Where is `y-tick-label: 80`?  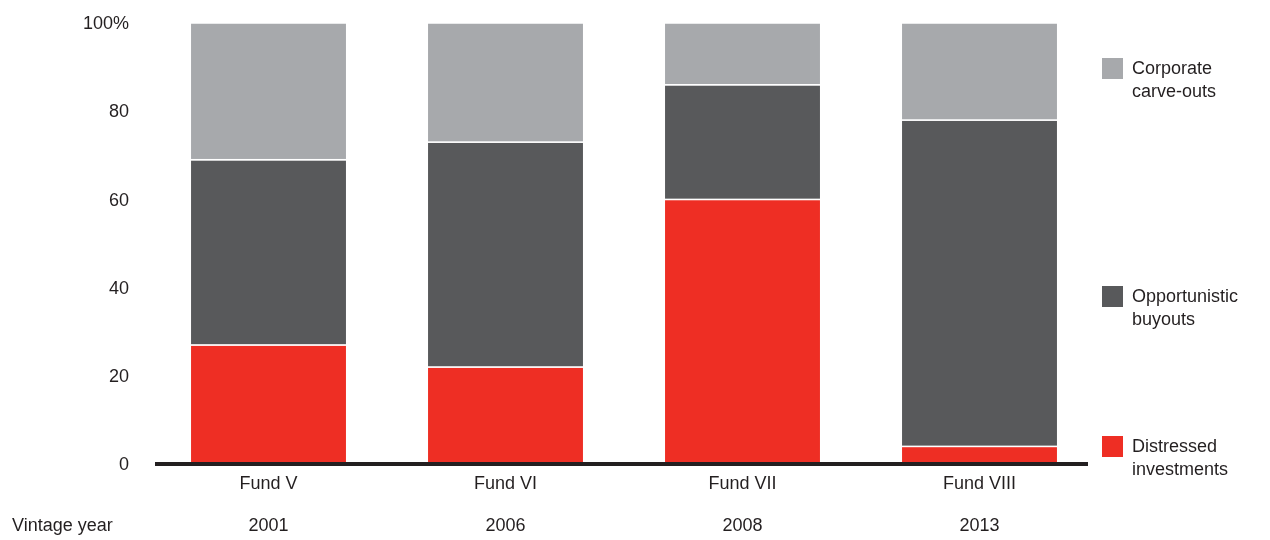
y-tick-label: 80 is located at coordinates (118, 111).